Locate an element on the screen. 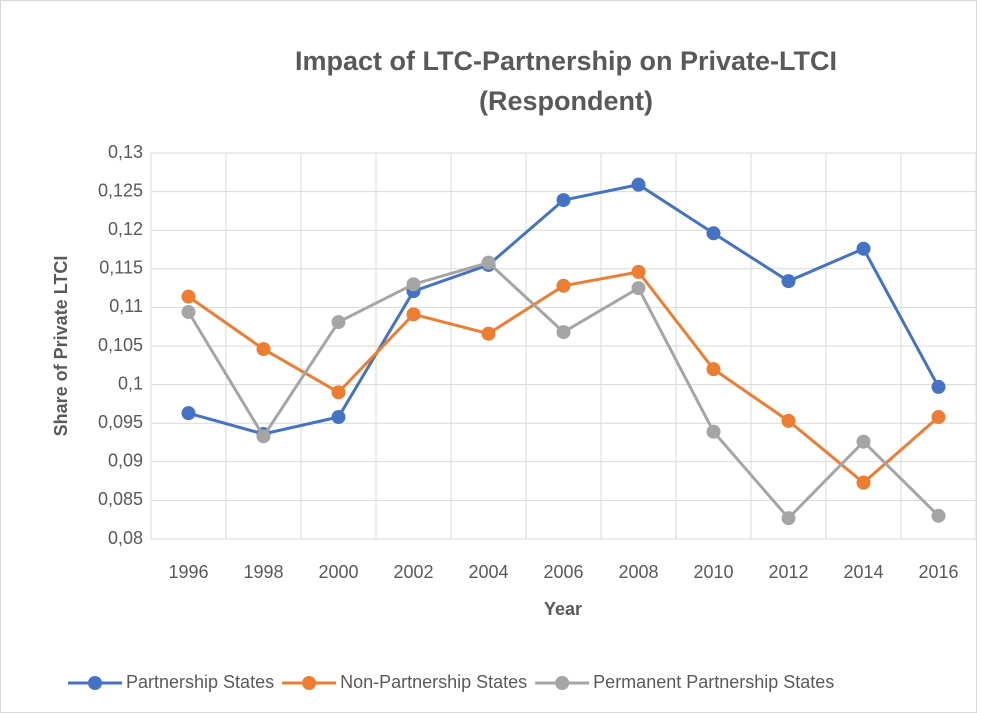 The height and width of the screenshot is (713, 991). x-tick-label: 2000 is located at coordinates (338, 572).